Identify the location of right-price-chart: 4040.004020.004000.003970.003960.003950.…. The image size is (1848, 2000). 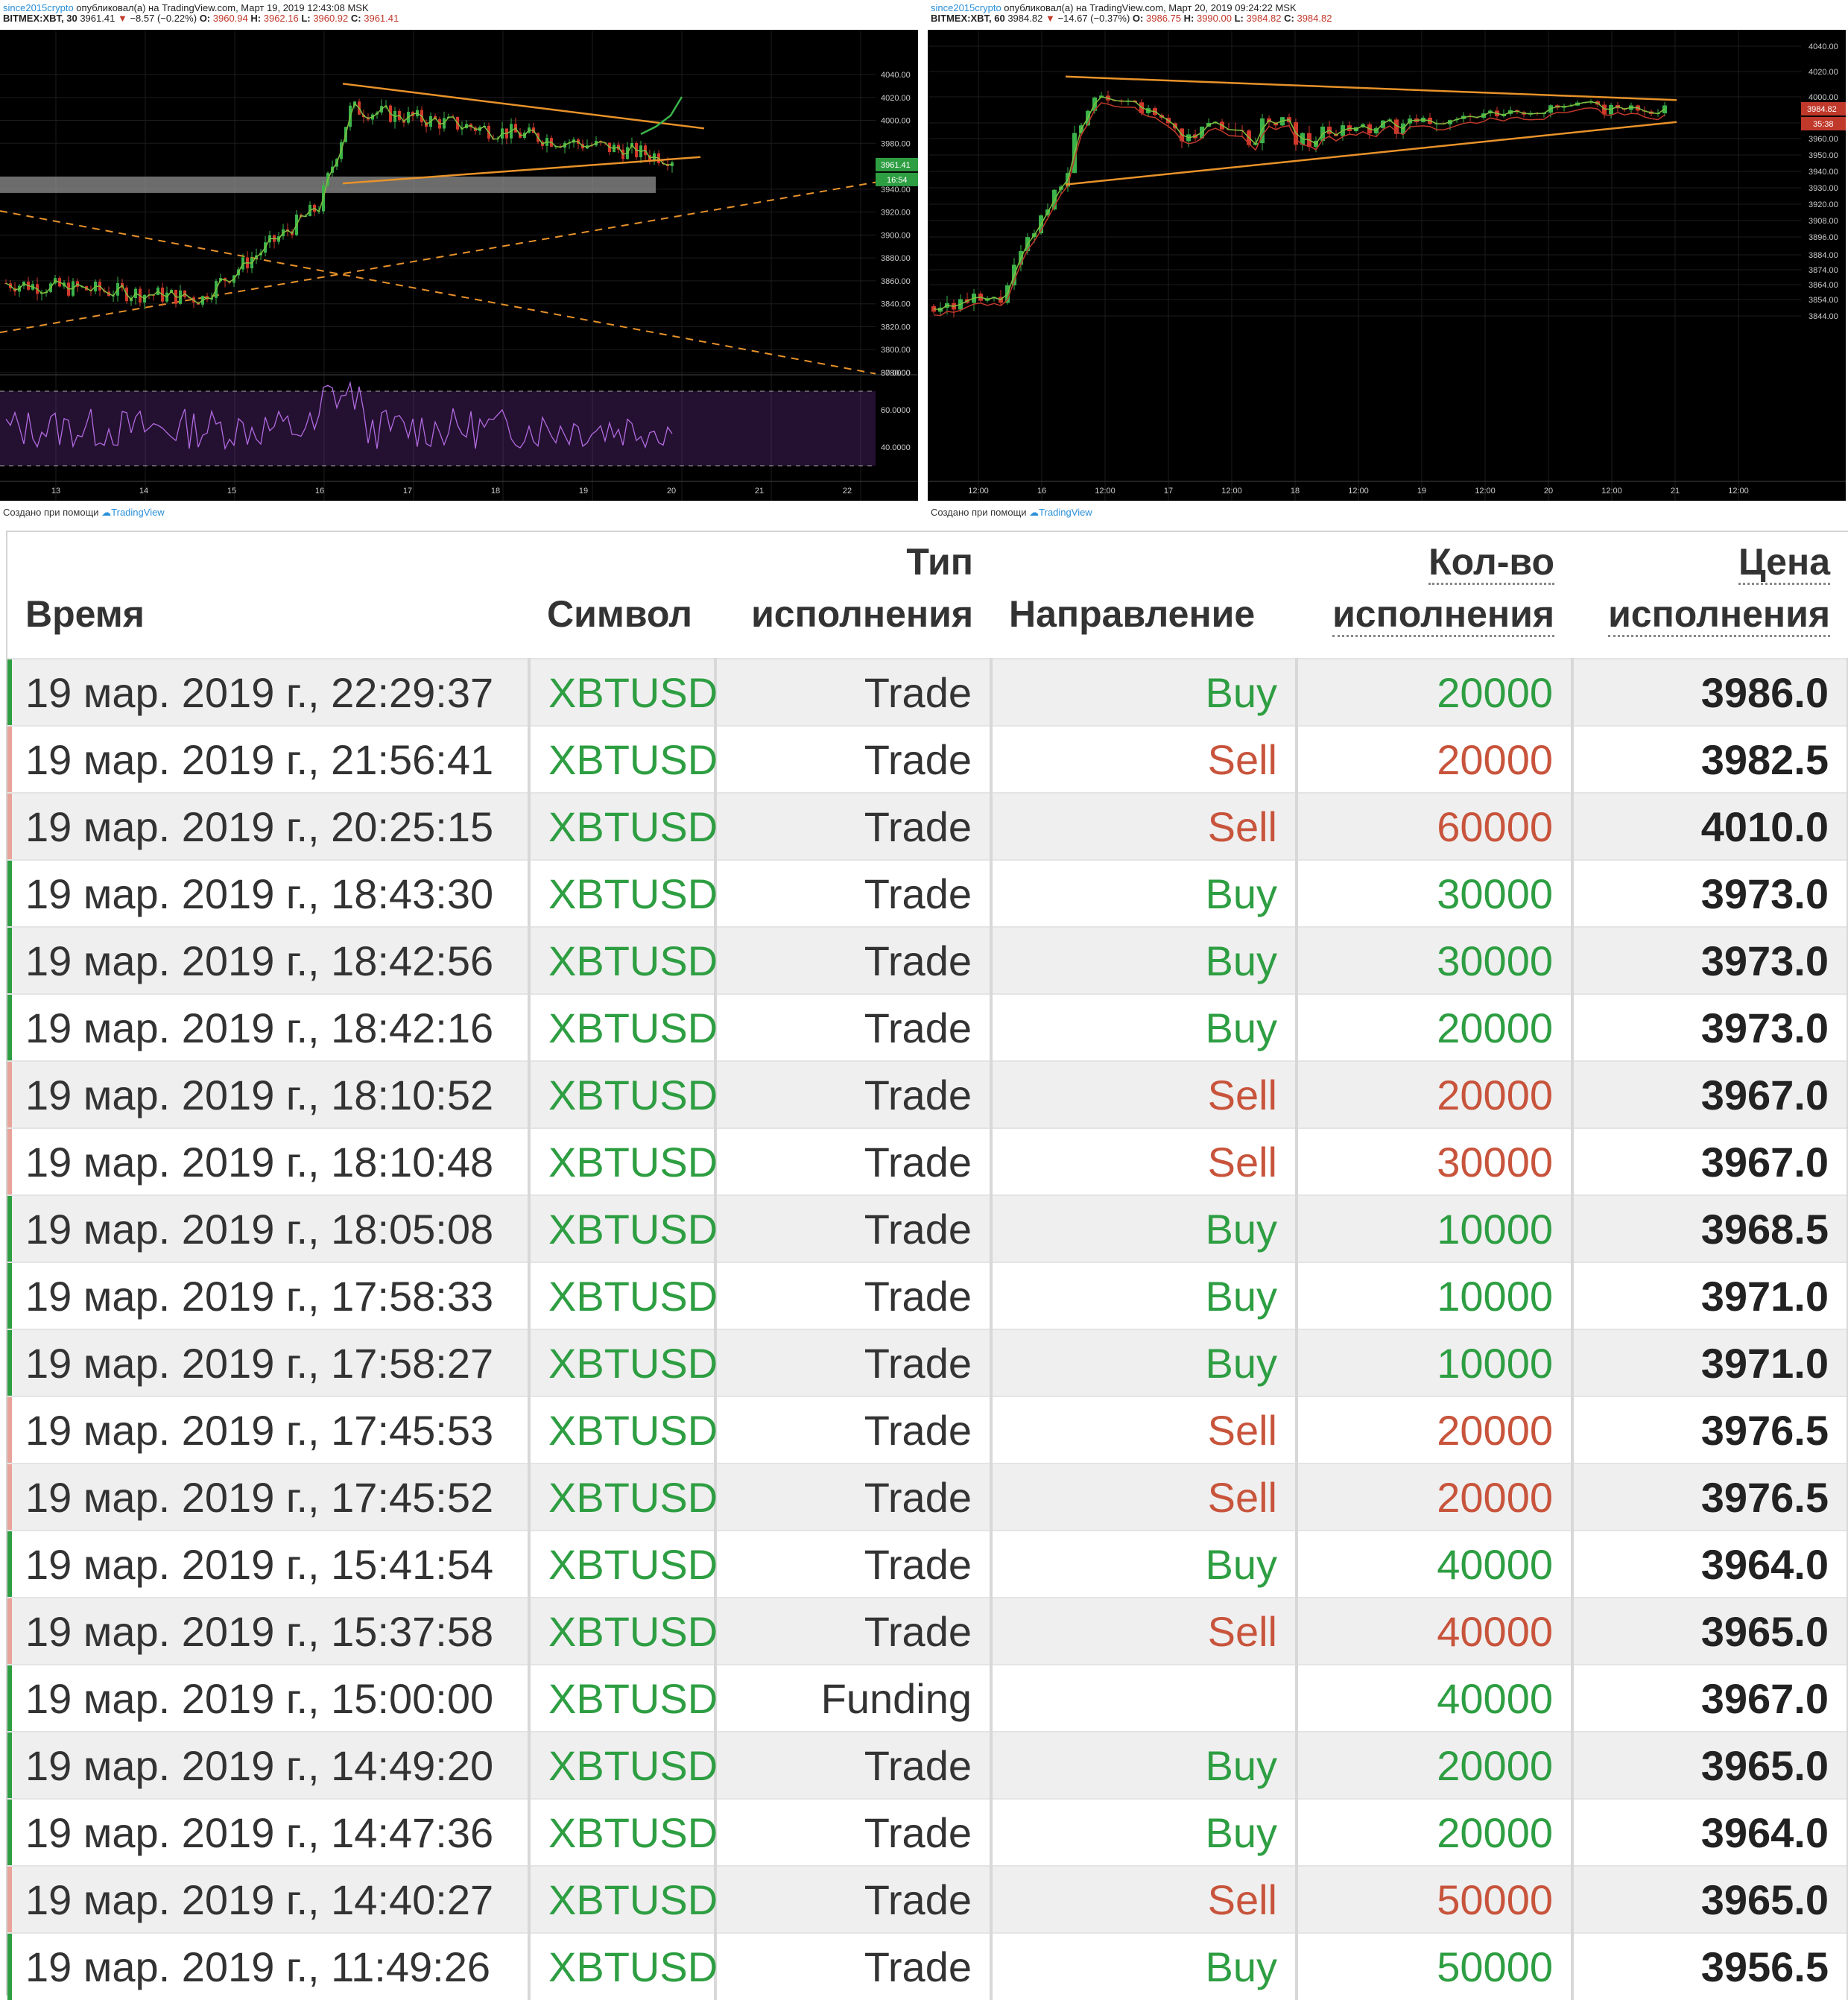
(1387, 266).